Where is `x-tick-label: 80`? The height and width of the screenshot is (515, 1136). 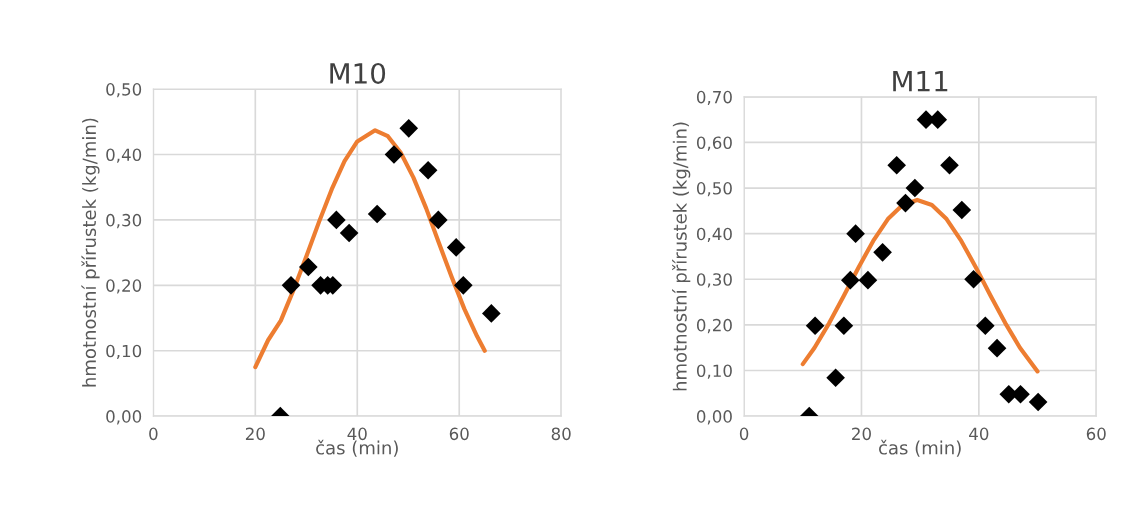 x-tick-label: 80 is located at coordinates (561, 434).